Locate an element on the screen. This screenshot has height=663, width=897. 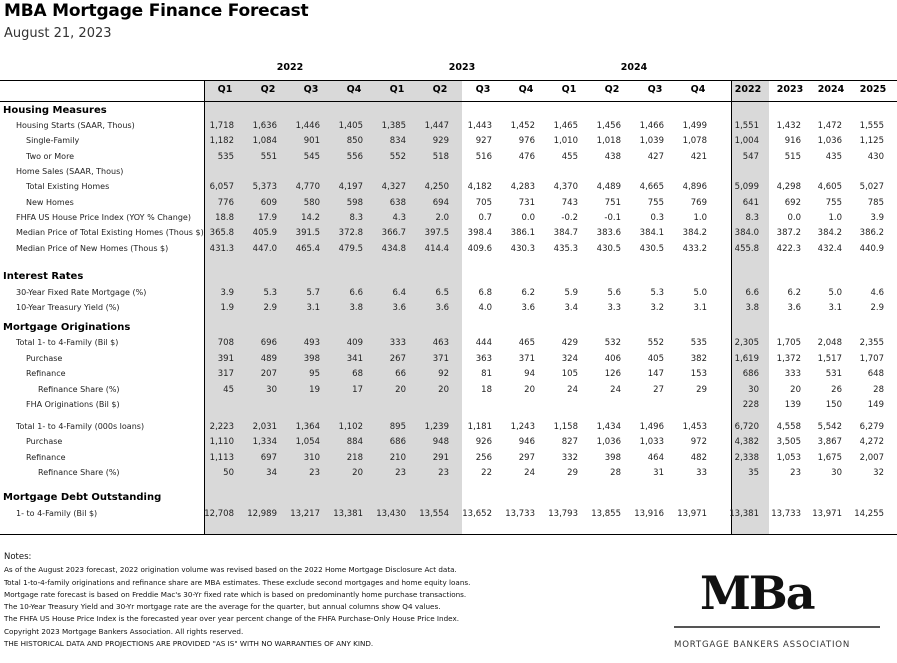
table-cell: 2,305 is located at coordinates (746, 343).